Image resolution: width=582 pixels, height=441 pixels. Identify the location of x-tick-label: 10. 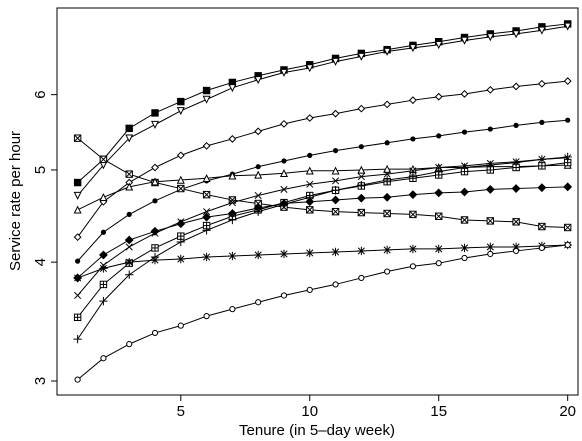
(309, 411).